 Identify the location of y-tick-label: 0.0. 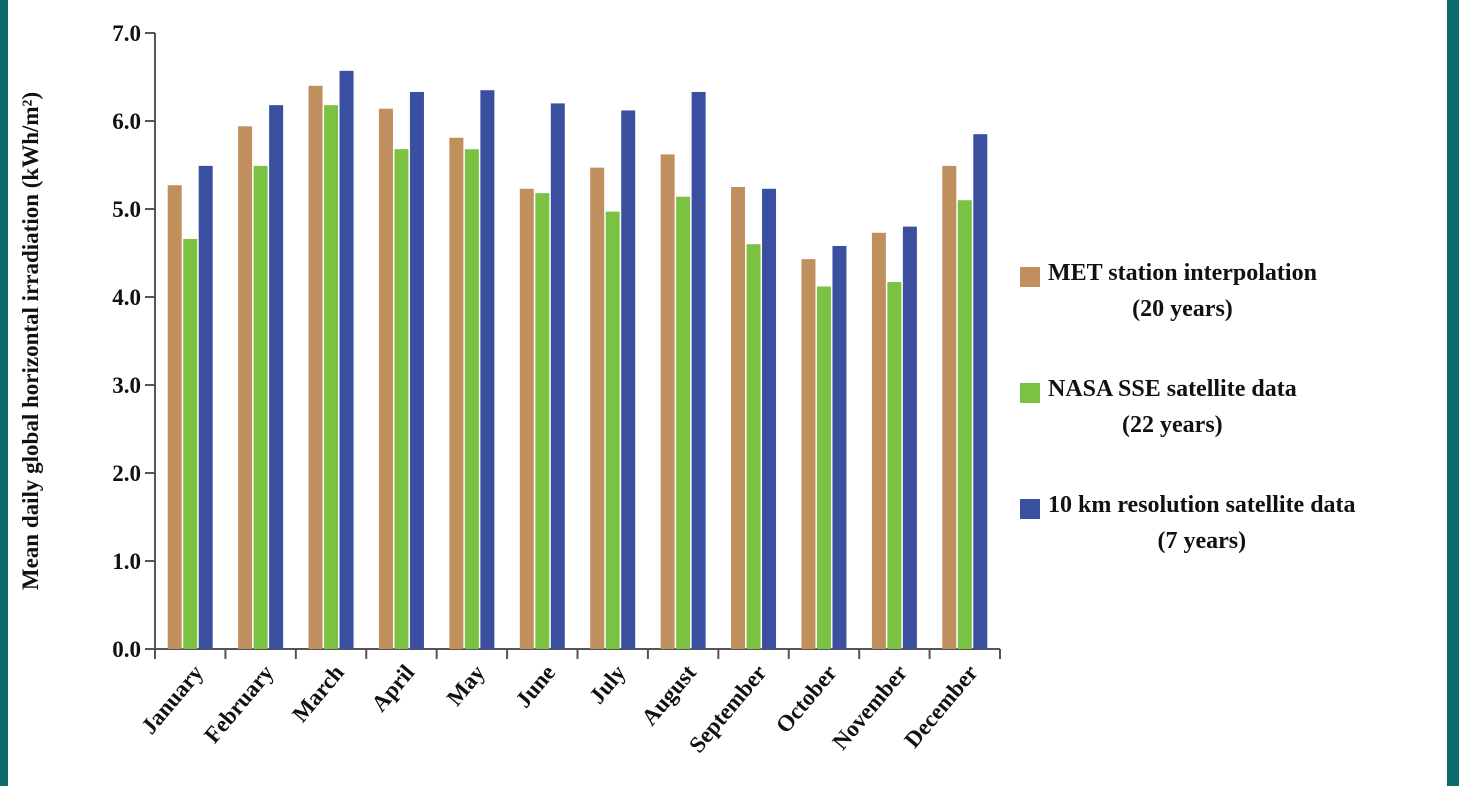
(126, 649).